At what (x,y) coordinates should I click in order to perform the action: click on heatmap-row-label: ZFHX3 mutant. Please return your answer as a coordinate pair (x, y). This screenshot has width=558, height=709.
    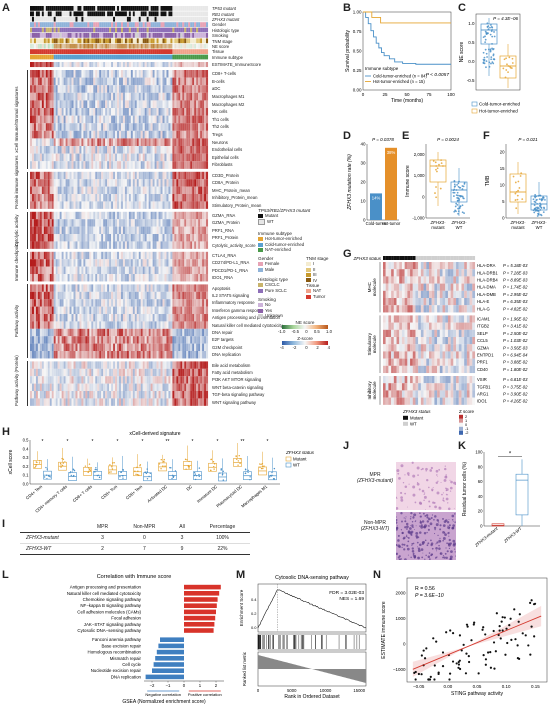
    Looking at the image, I should click on (226, 19).